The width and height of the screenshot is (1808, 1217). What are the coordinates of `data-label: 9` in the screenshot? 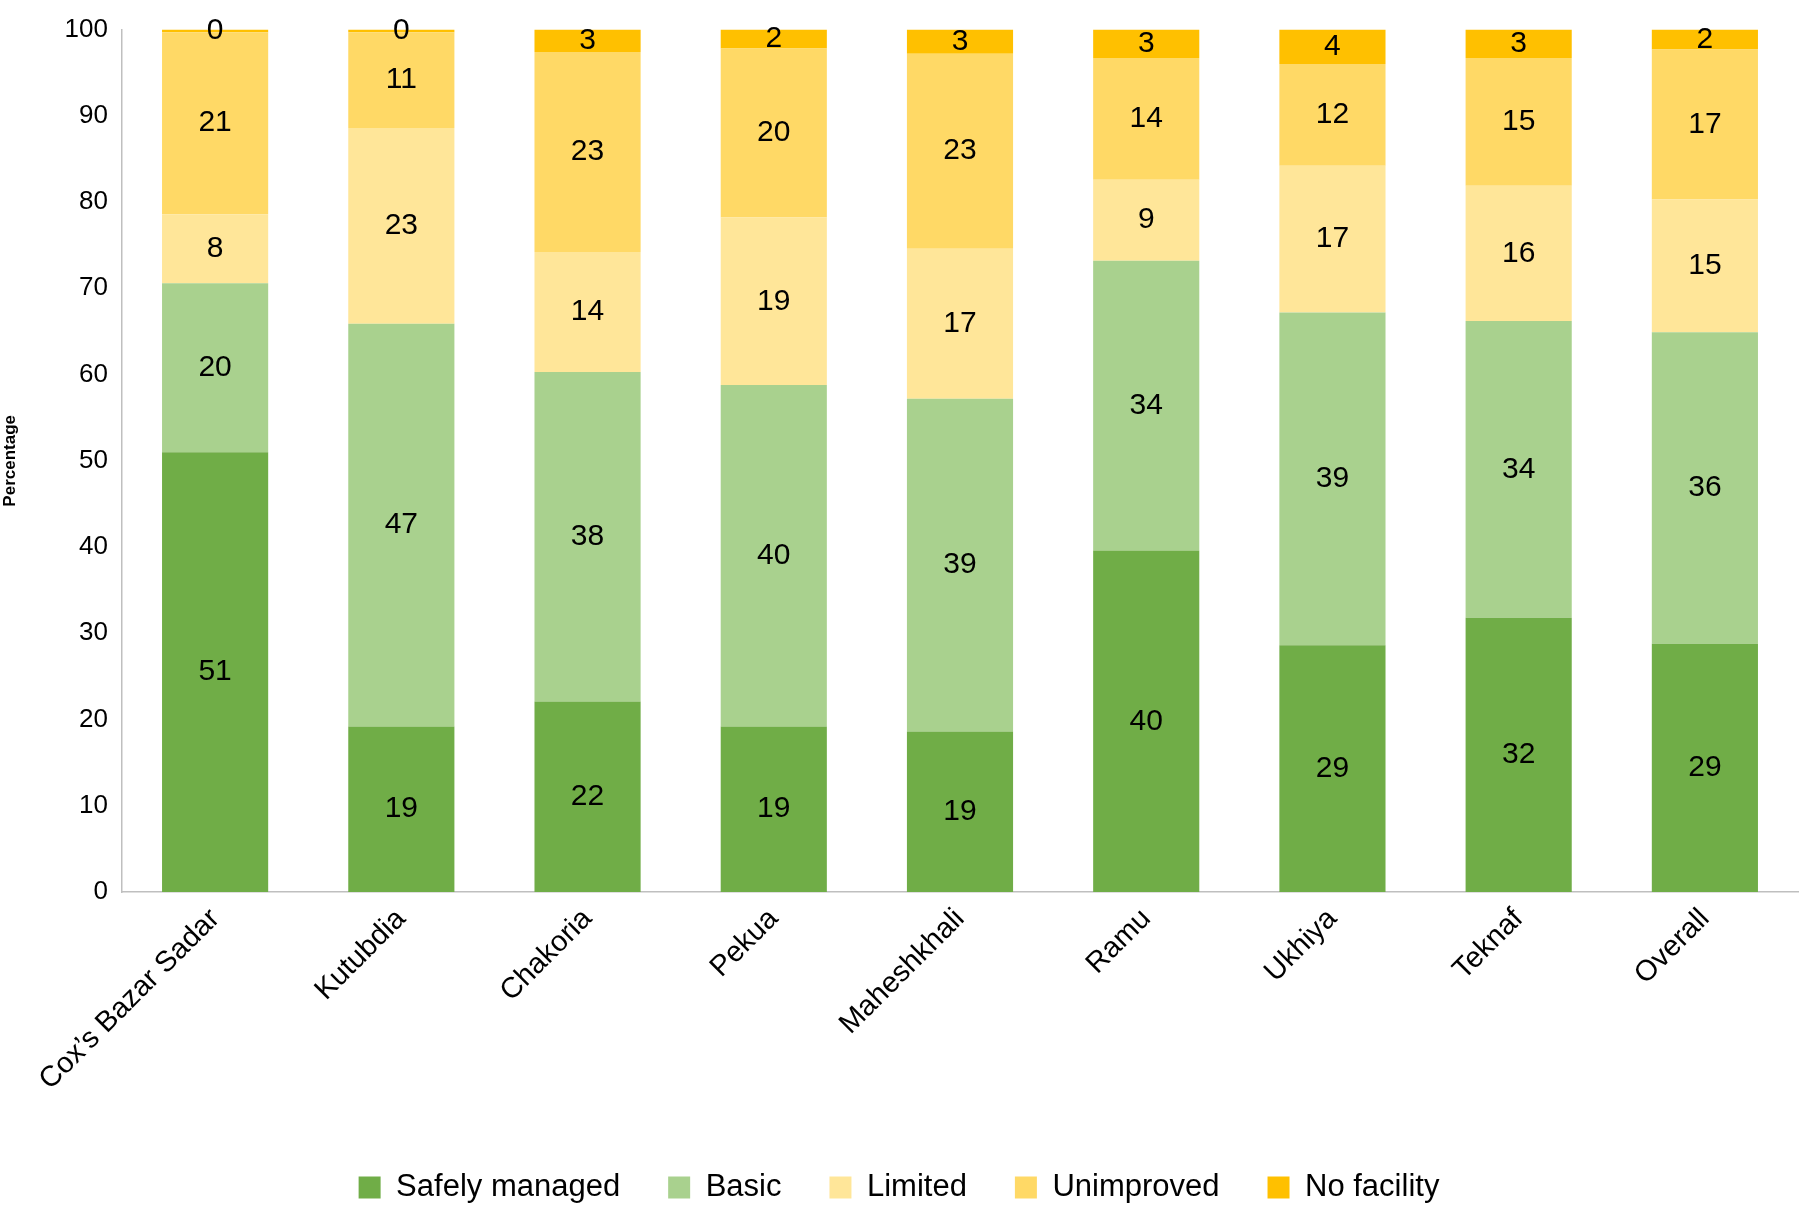 It's located at (1146, 218).